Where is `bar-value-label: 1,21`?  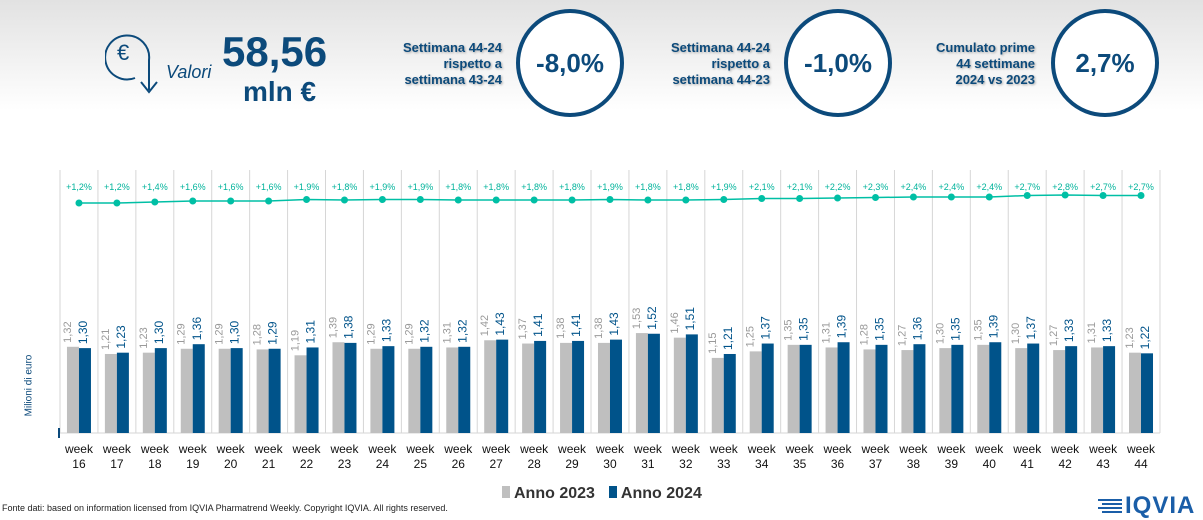
bar-value-label: 1,21 is located at coordinates (106, 339).